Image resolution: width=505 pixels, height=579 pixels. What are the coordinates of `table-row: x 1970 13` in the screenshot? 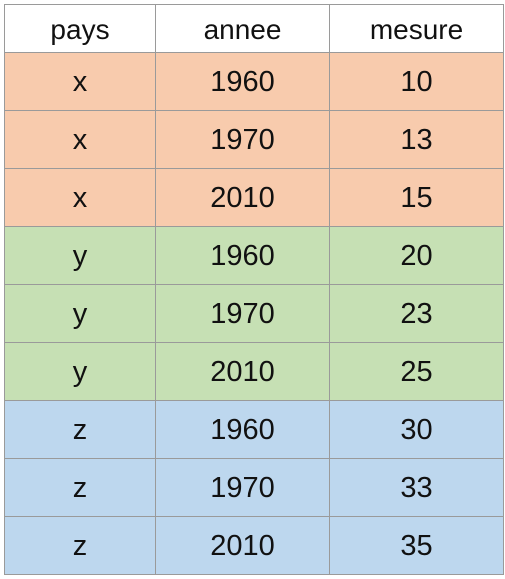 It's located at (254, 139).